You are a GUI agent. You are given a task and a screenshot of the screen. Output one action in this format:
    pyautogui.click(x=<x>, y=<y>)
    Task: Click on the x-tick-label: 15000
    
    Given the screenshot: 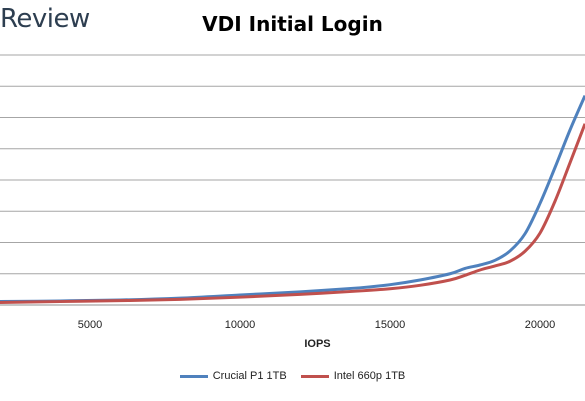 What is the action you would take?
    pyautogui.click(x=390, y=325)
    